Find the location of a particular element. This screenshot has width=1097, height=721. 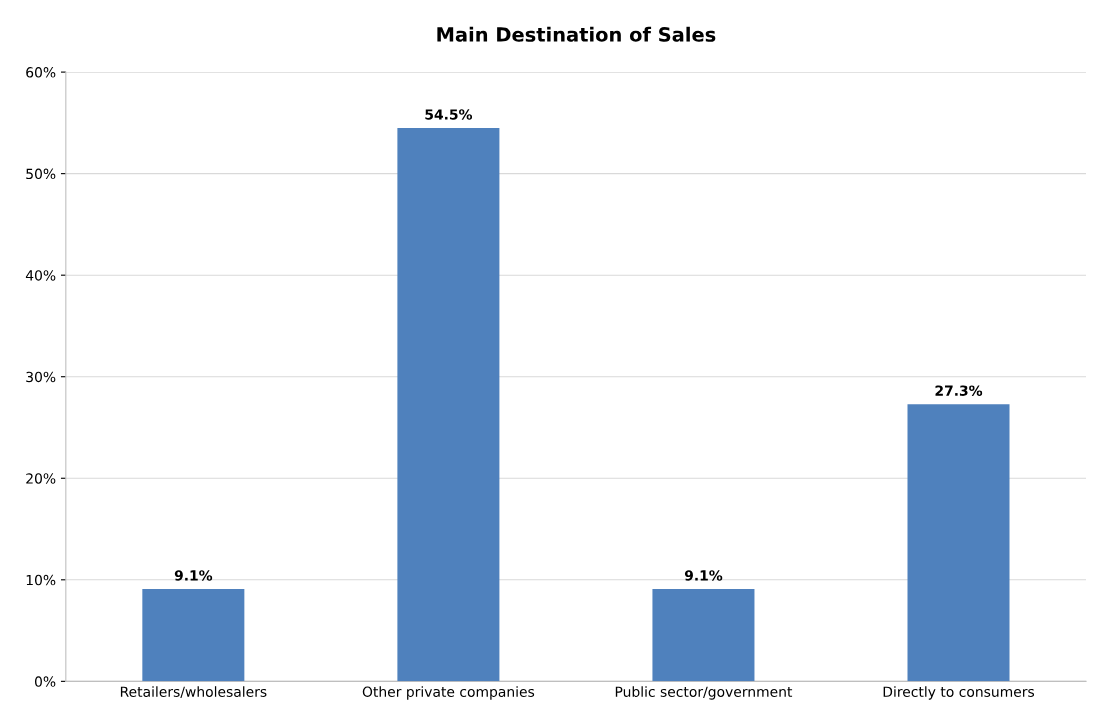

x-tick-label: Public sector/government is located at coordinates (704, 693).